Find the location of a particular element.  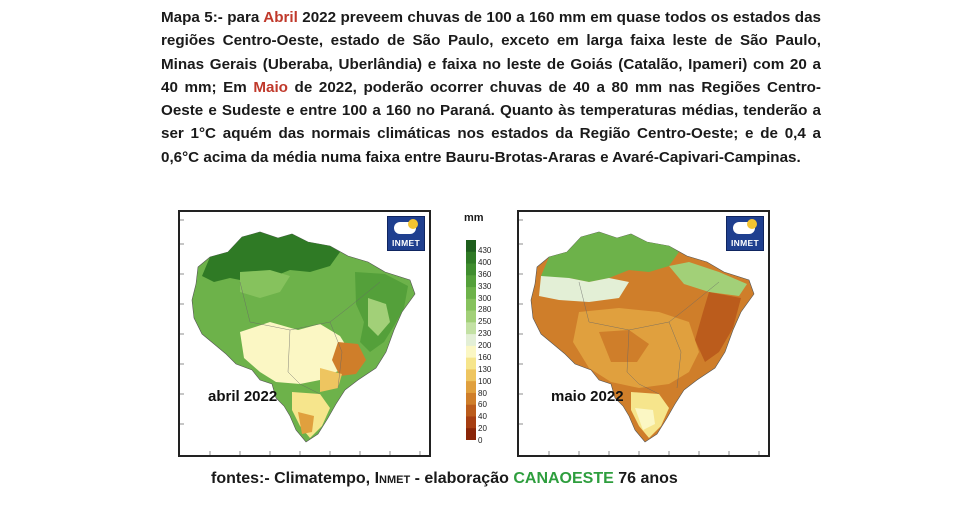

scale-tick: 300 is located at coordinates (485, 298).